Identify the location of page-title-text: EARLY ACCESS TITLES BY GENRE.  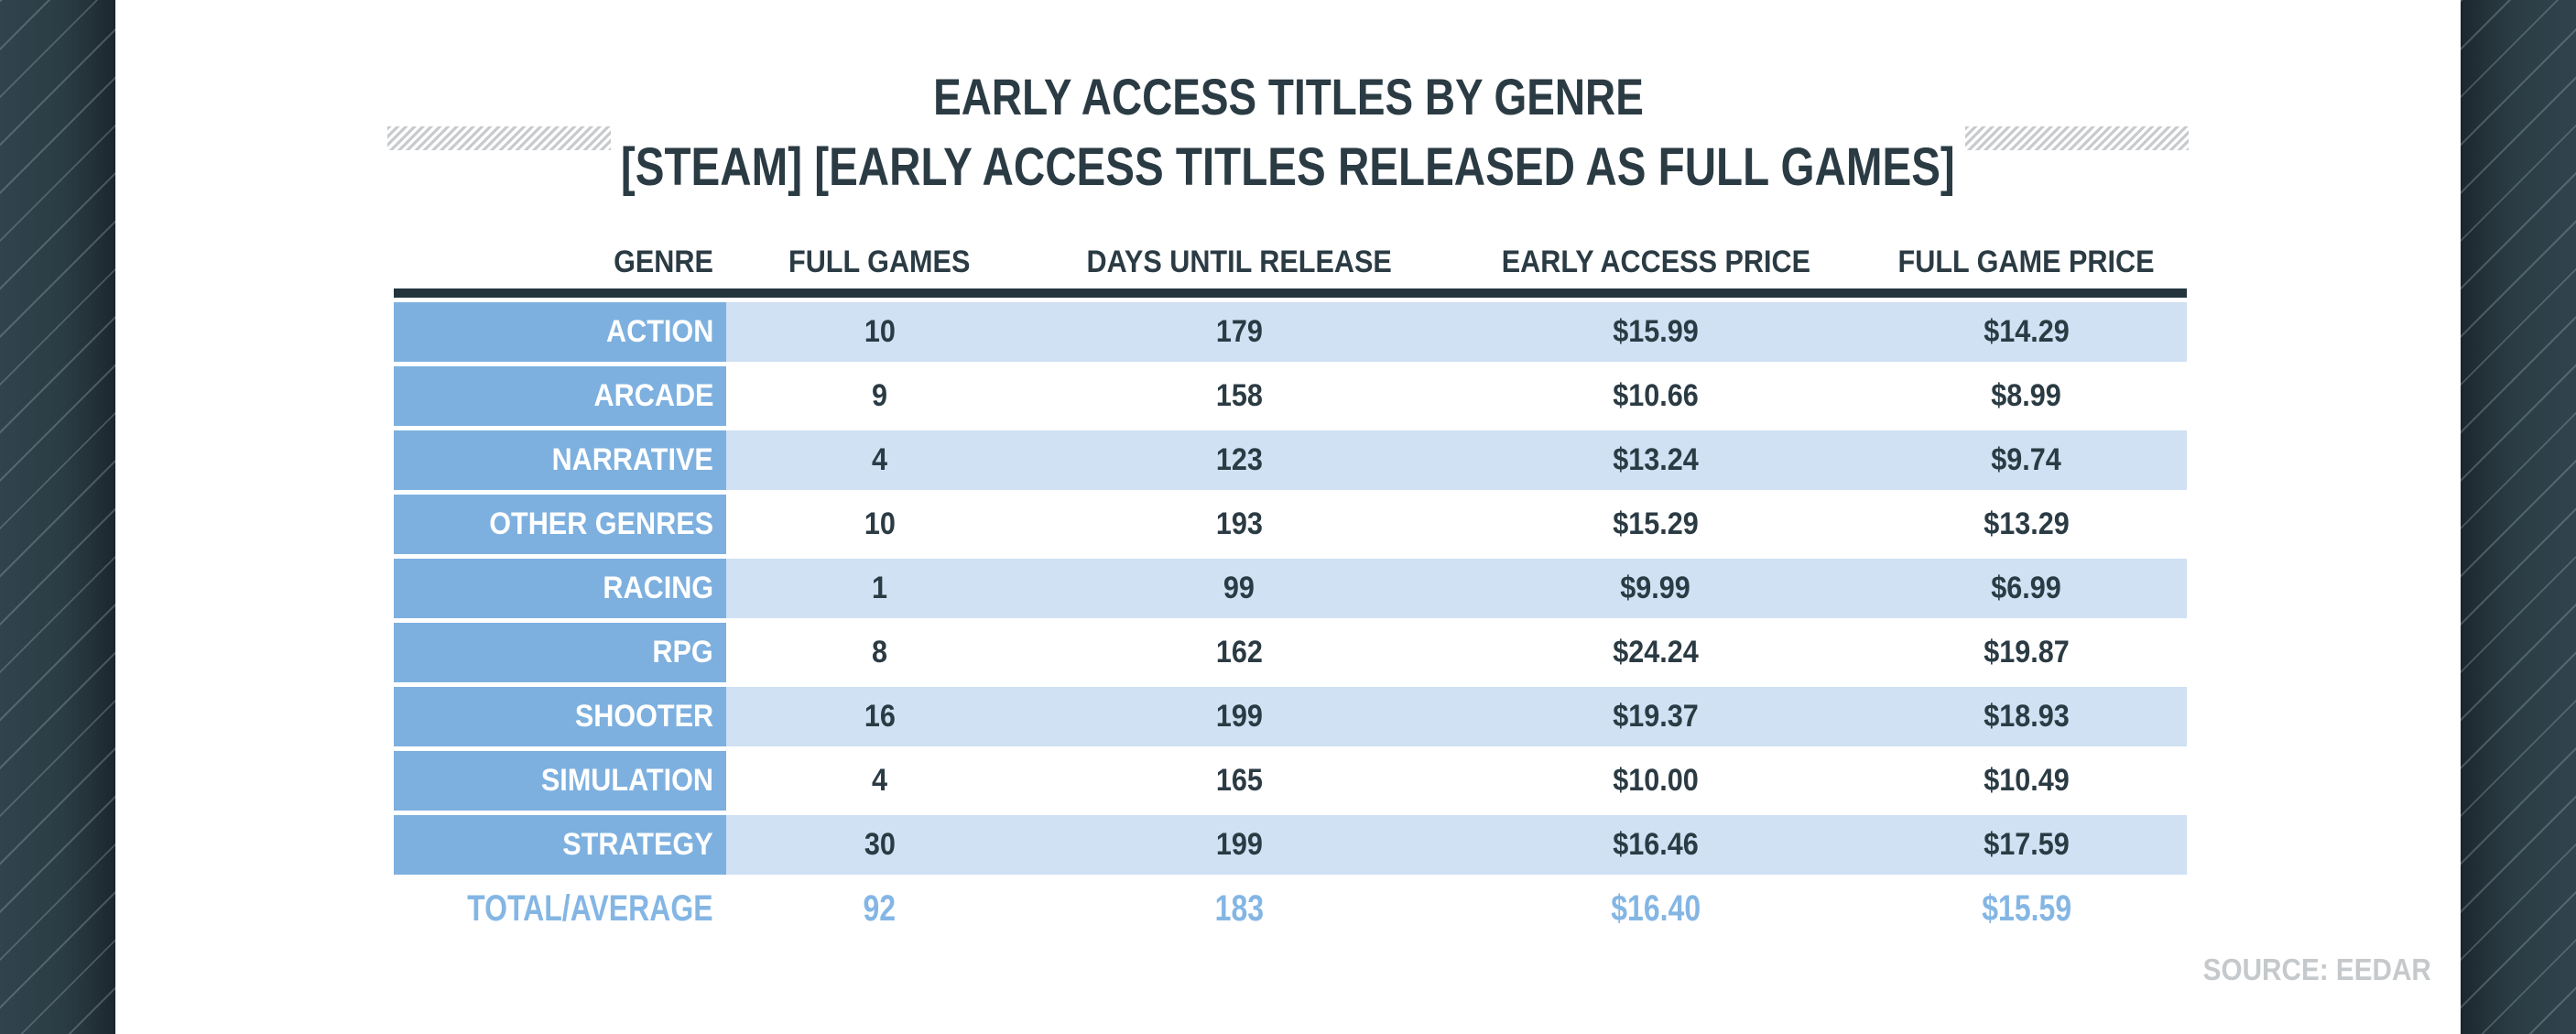
(1288, 96).